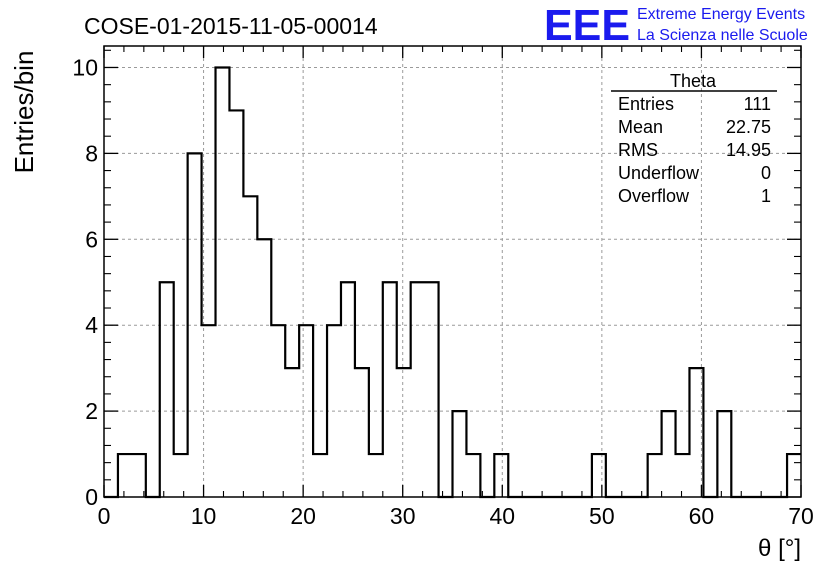 This screenshot has width=836, height=577. Describe the element at coordinates (646, 104) in the screenshot. I see `stats-row-label: Entries` at that location.